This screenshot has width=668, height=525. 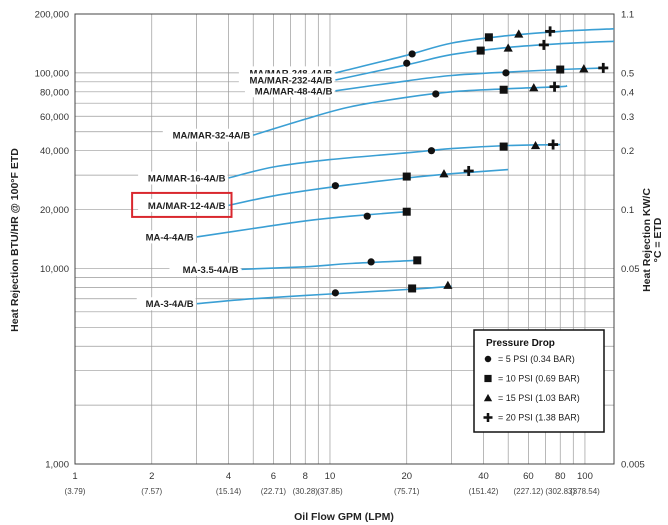 What do you see at coordinates (647, 240) in the screenshot?
I see `y2-axis-title-line1: Heat Rejection KW/C` at bounding box center [647, 240].